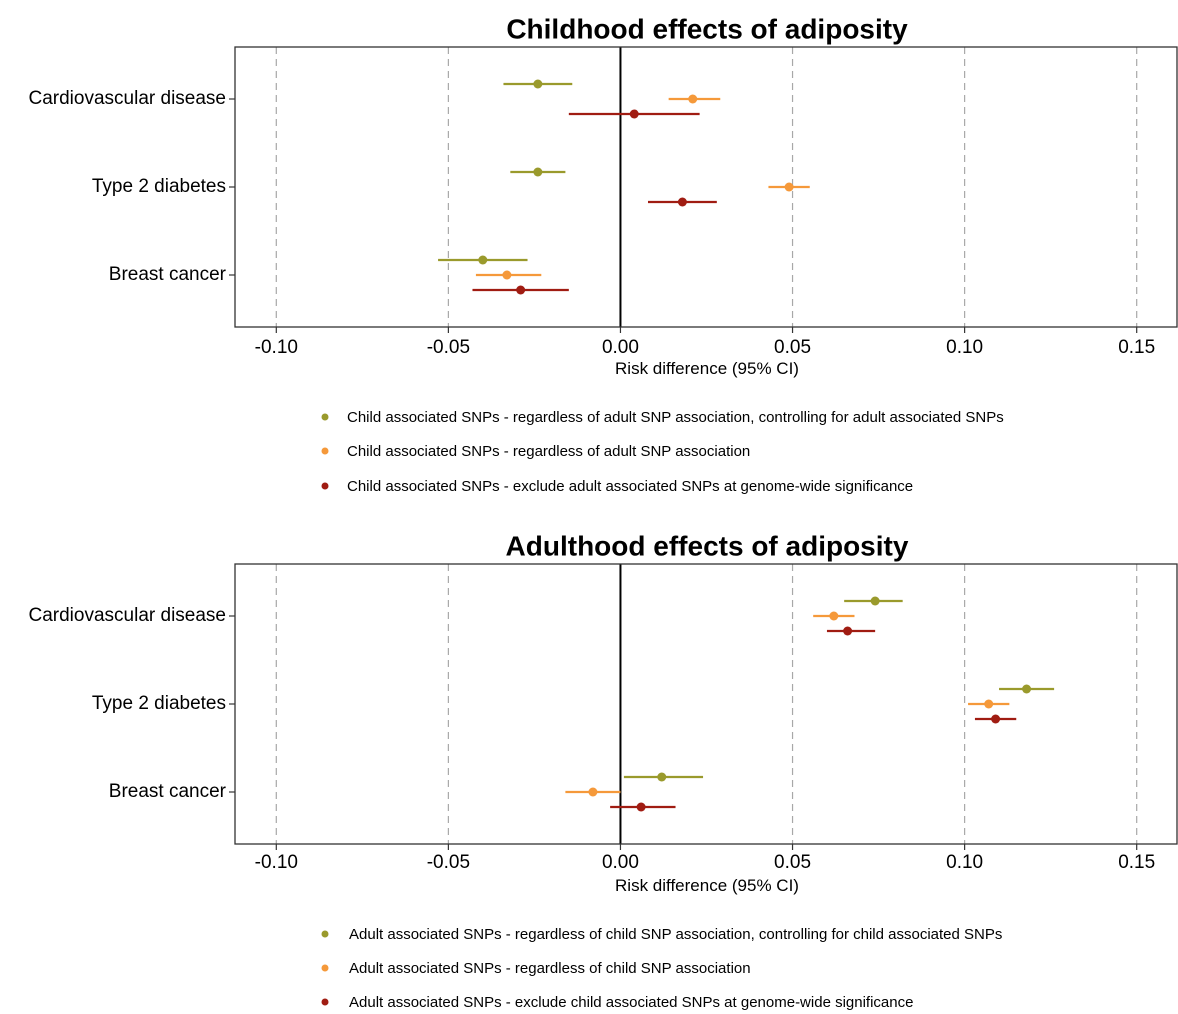  Describe the element at coordinates (707, 545) in the screenshot. I see `chart-title: Adulthood effects of adiposity` at that location.